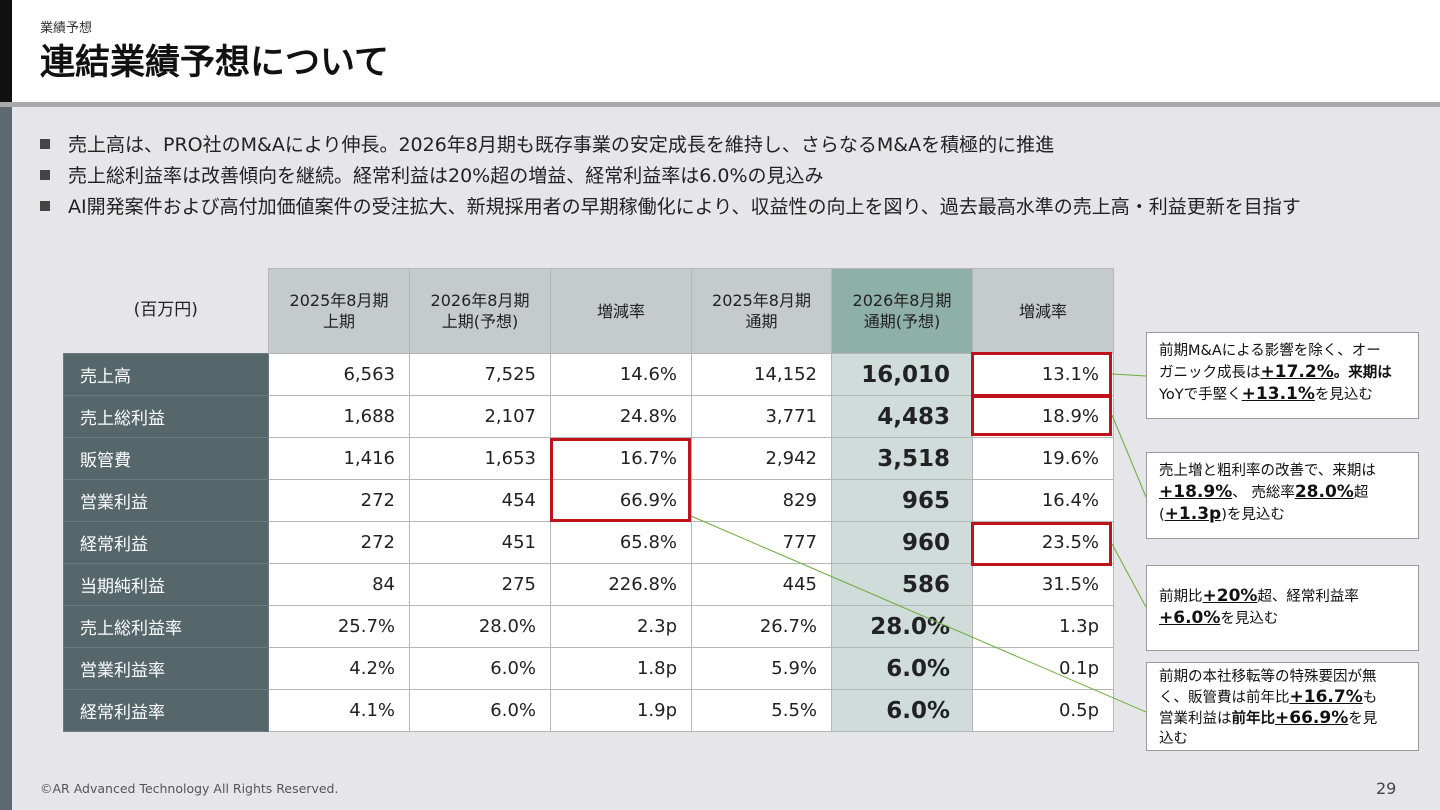 The width and height of the screenshot is (1440, 810). Describe the element at coordinates (166, 500) in the screenshot. I see `row-label: 営業利益` at that location.